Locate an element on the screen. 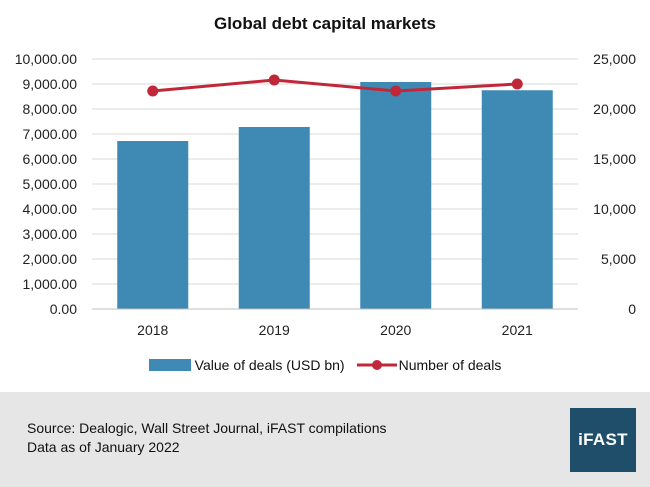  y-left-tick-label: 10,000.00 is located at coordinates (46, 59).